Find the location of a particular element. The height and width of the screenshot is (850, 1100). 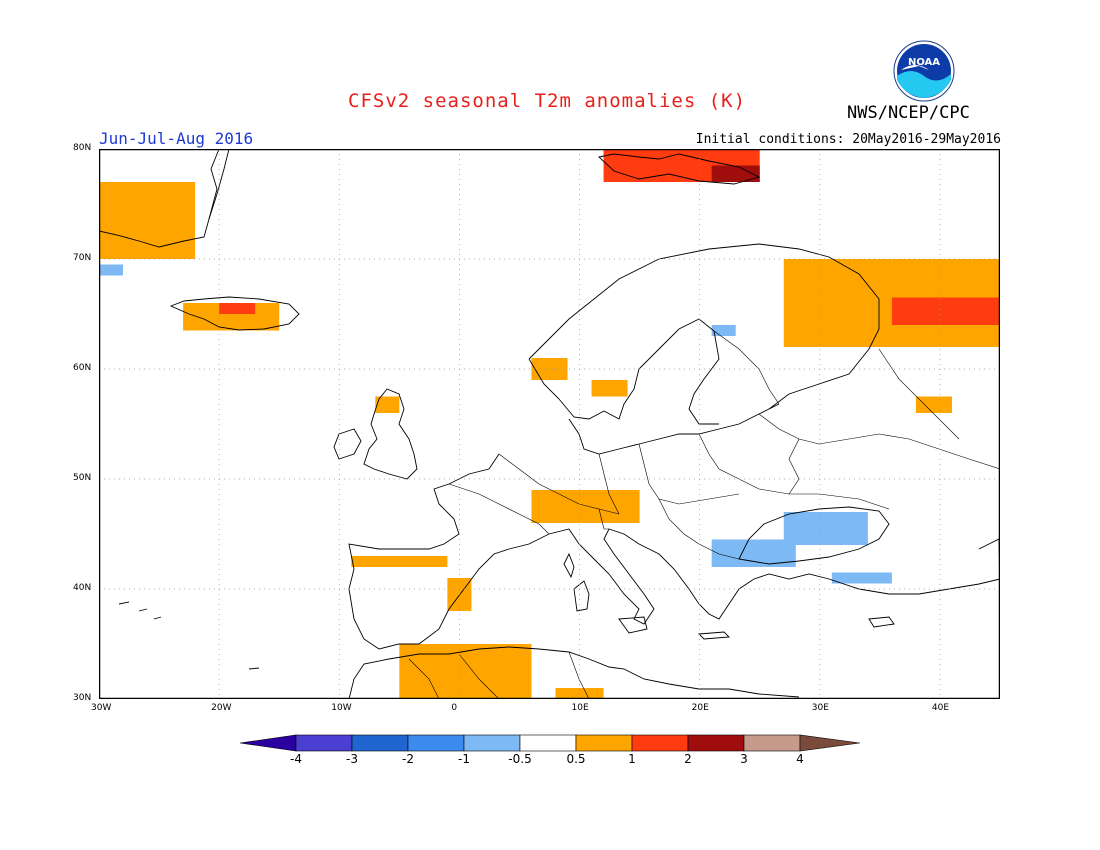

lat-tick-label: 30N is located at coordinates (82, 698).